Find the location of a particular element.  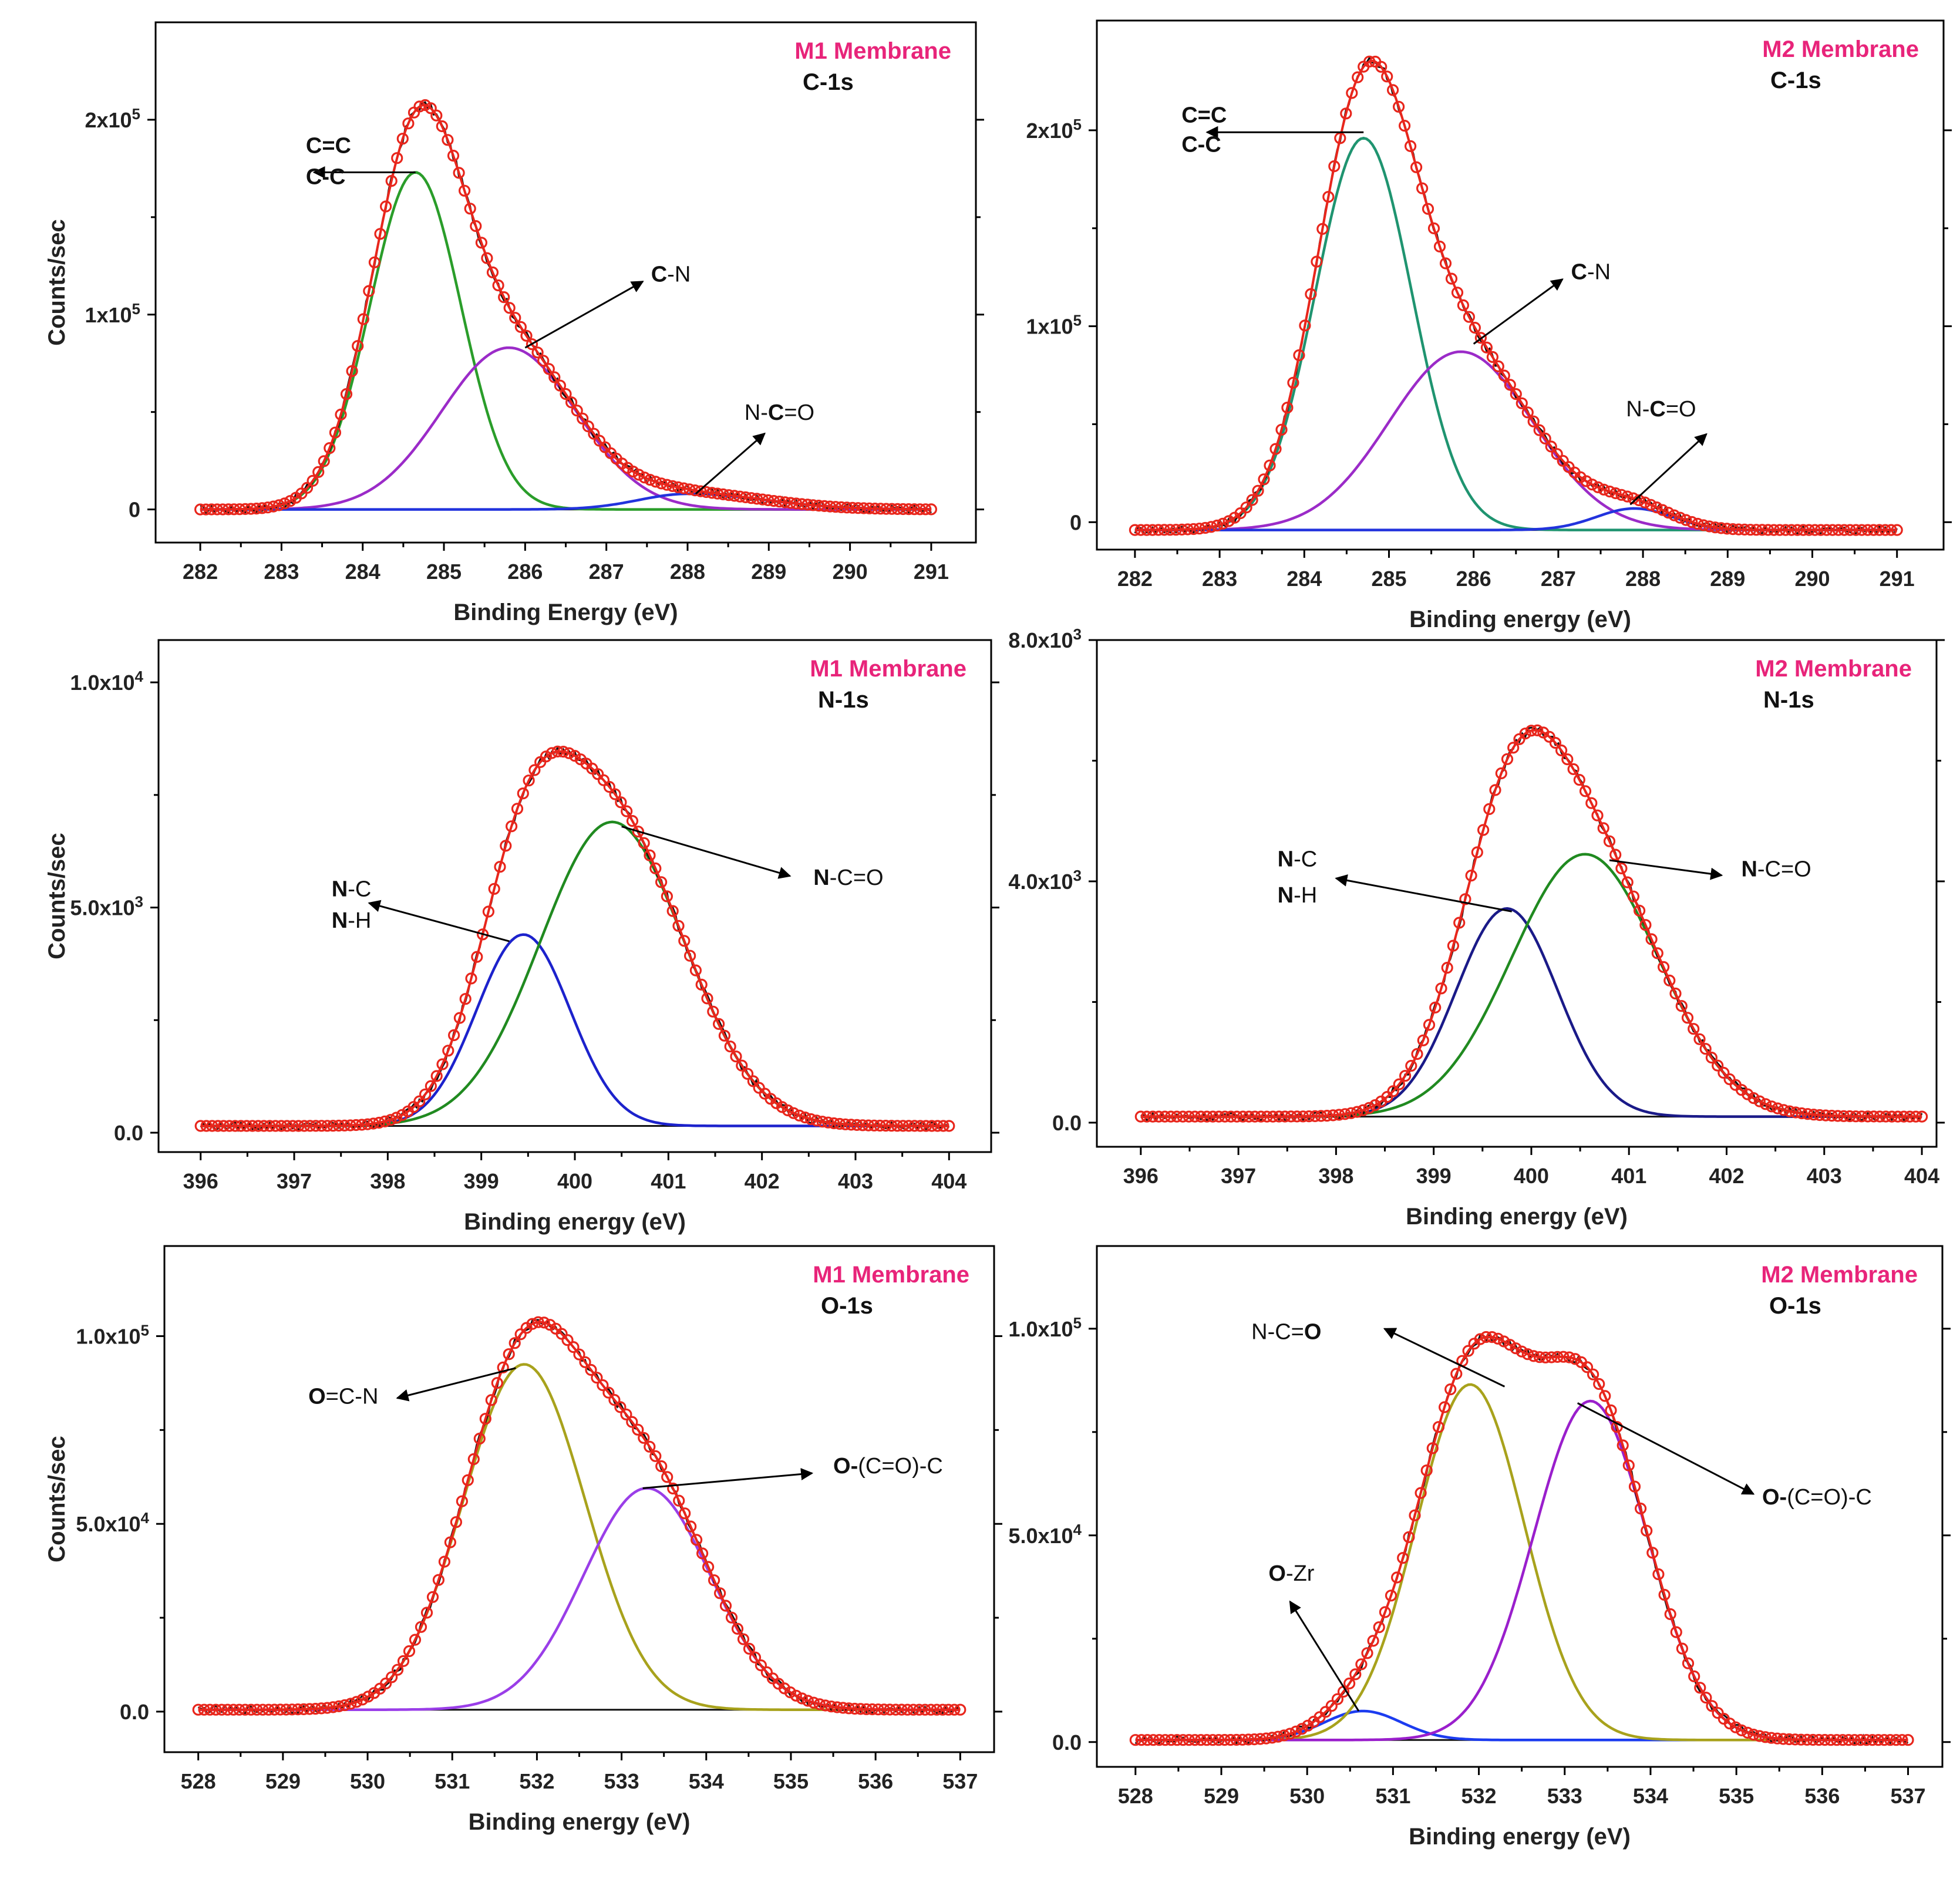

y-tick-label: 4.0x10³ is located at coordinates (1045, 880).